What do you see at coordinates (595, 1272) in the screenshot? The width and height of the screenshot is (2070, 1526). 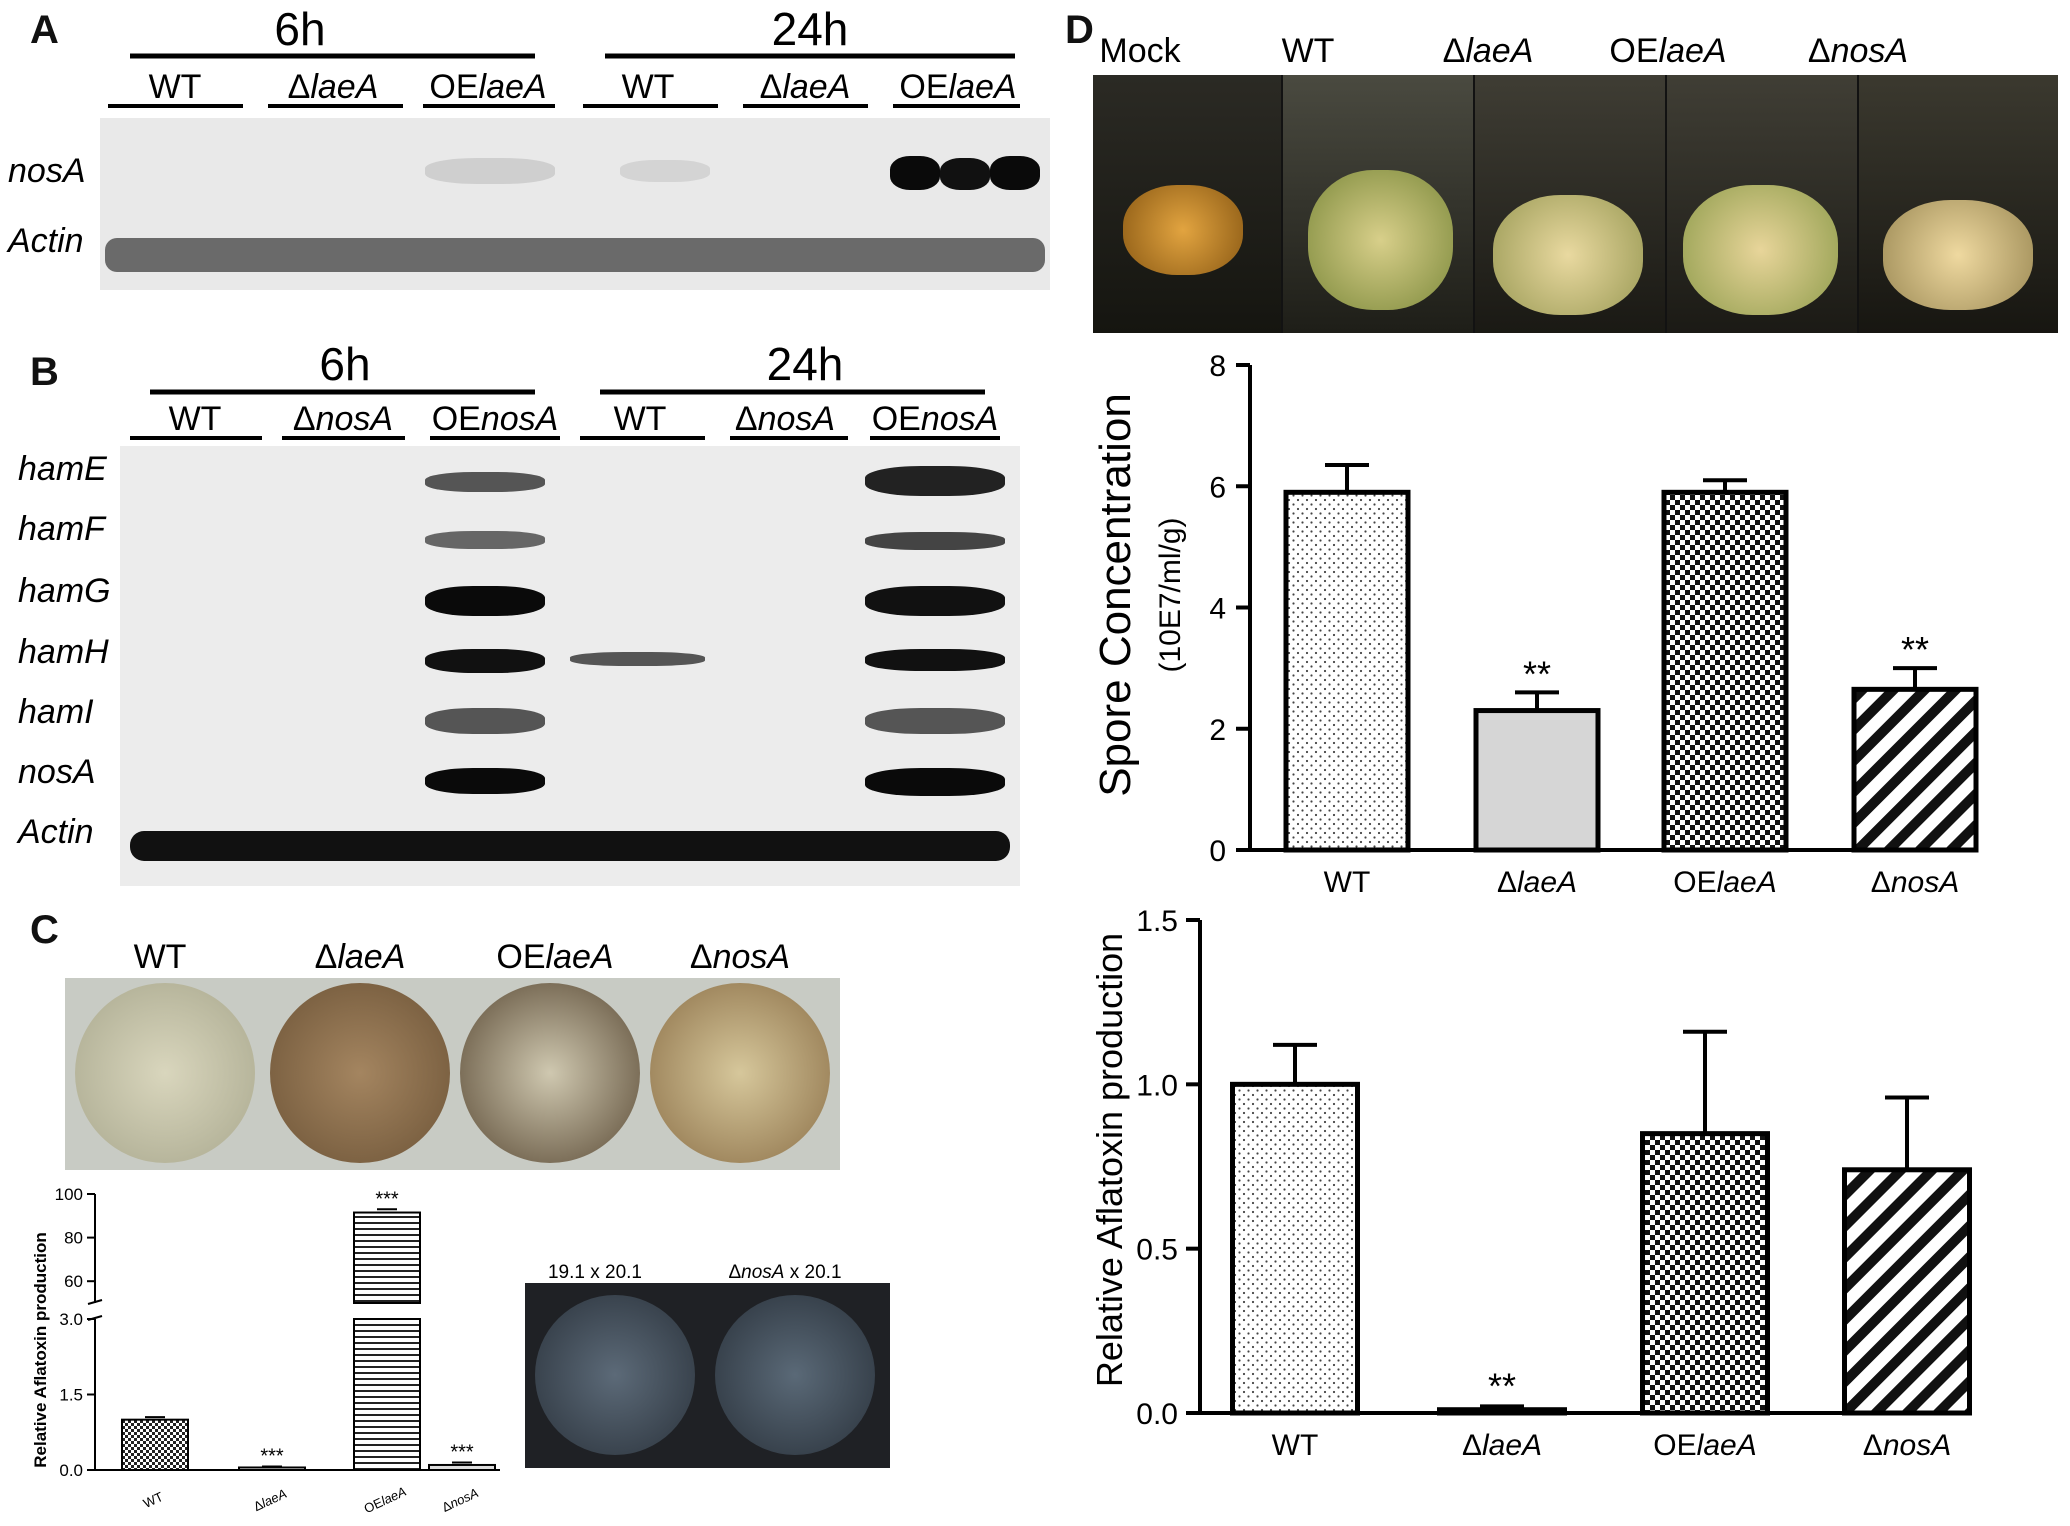 I see `svg-text: 19.1 x 20.1` at bounding box center [595, 1272].